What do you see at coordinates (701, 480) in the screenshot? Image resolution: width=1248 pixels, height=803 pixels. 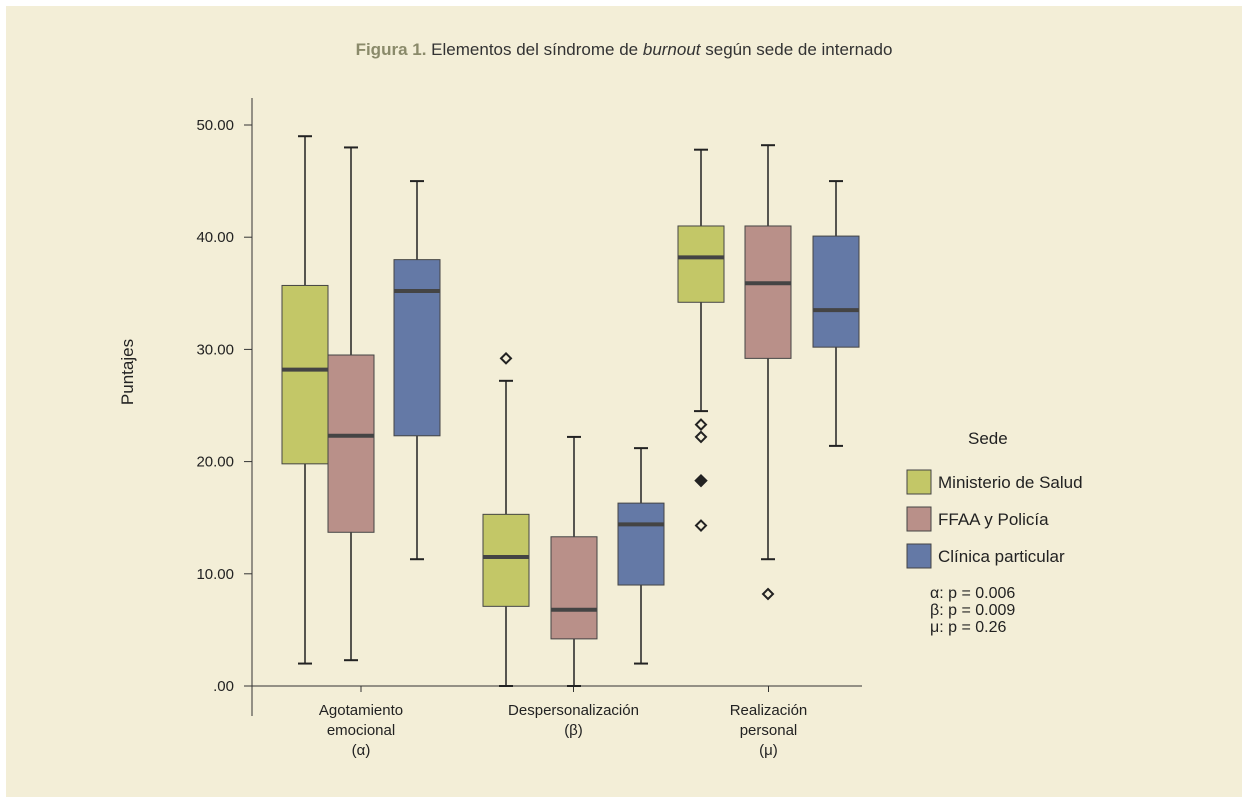 I see `extreme-point` at bounding box center [701, 480].